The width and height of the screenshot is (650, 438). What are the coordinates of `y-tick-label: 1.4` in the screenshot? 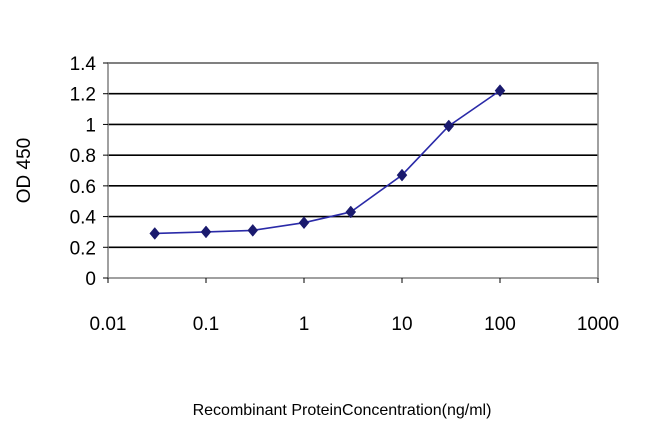 It's located at (83, 64).